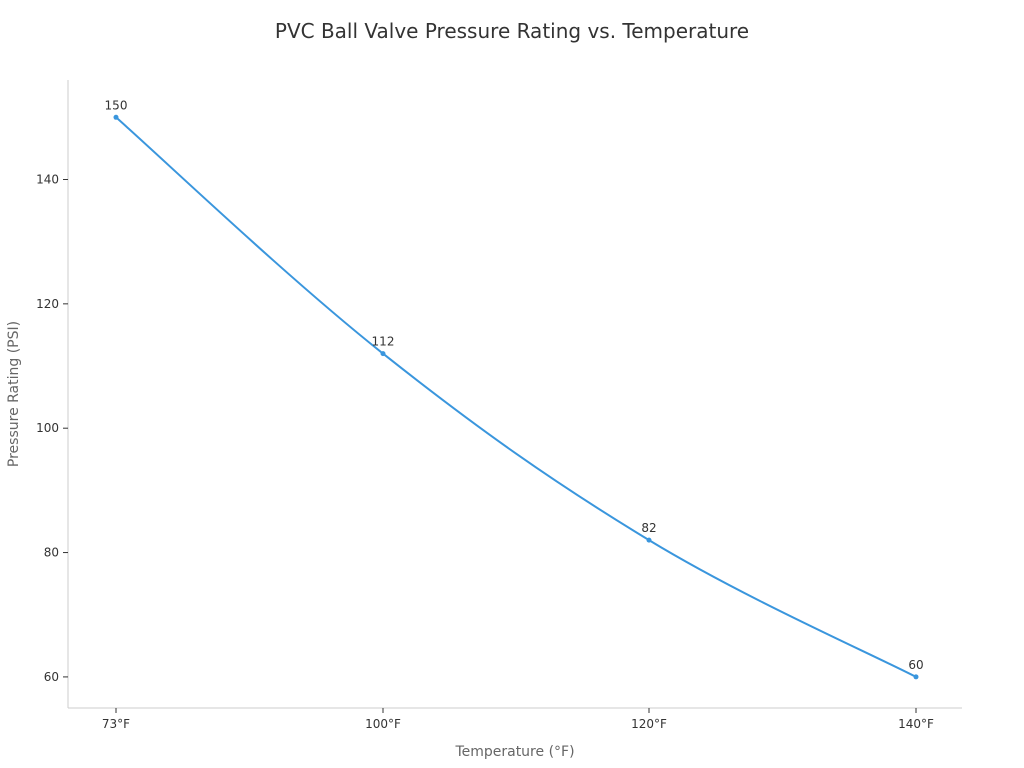  I want to click on y-tick-label: 80, so click(51, 553).